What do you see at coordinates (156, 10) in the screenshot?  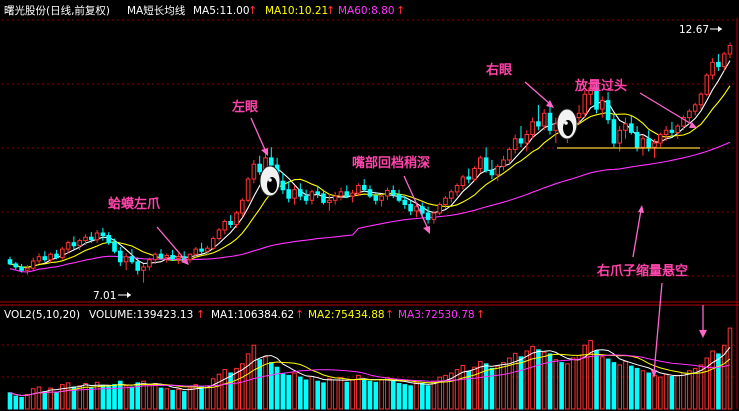 I see `indicator-name: MA短长均线` at bounding box center [156, 10].